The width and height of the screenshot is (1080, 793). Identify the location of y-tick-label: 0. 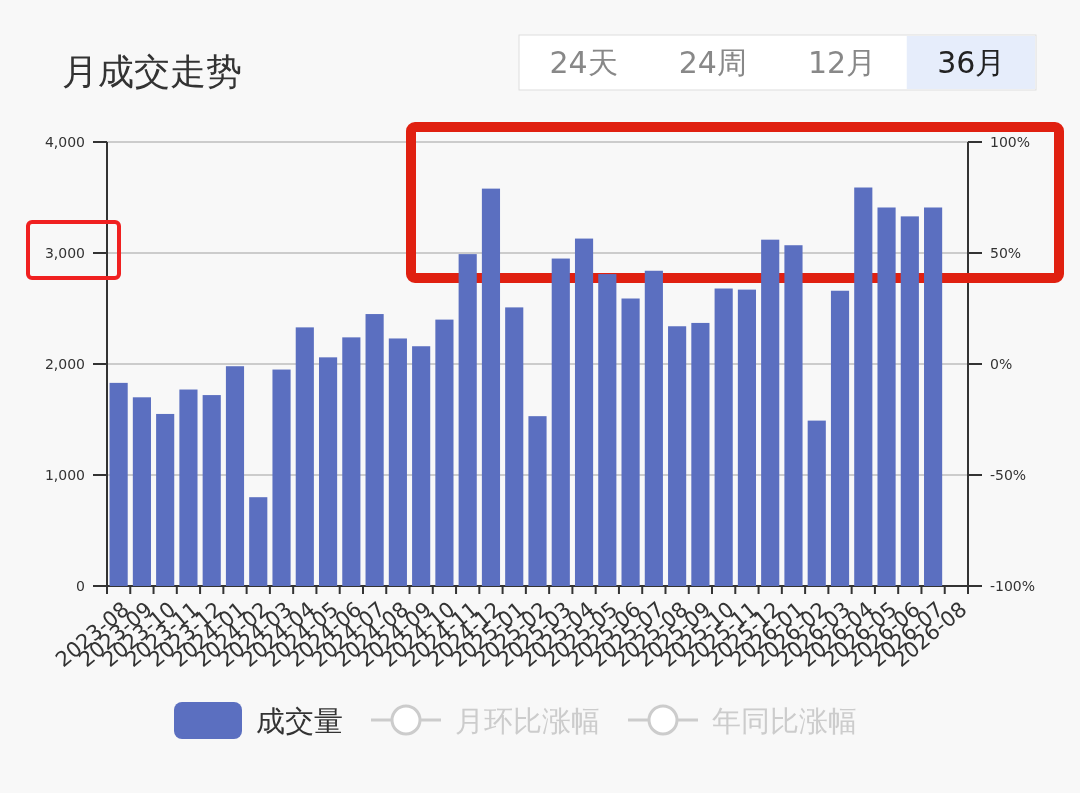
(80, 586).